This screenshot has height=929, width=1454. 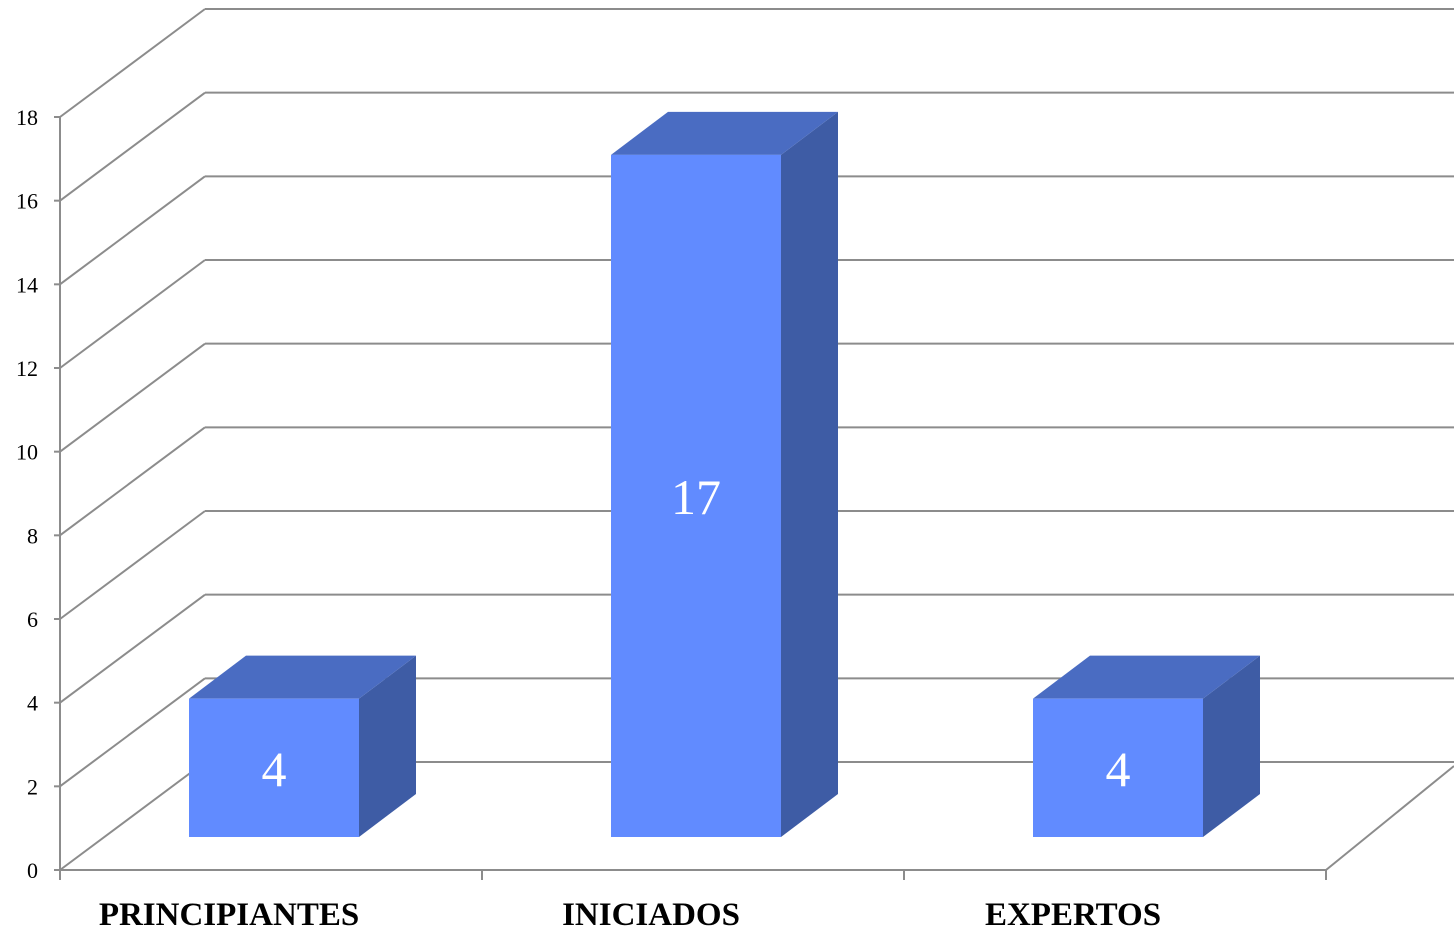 I want to click on bar-top-expertos, so click(x=1146, y=677).